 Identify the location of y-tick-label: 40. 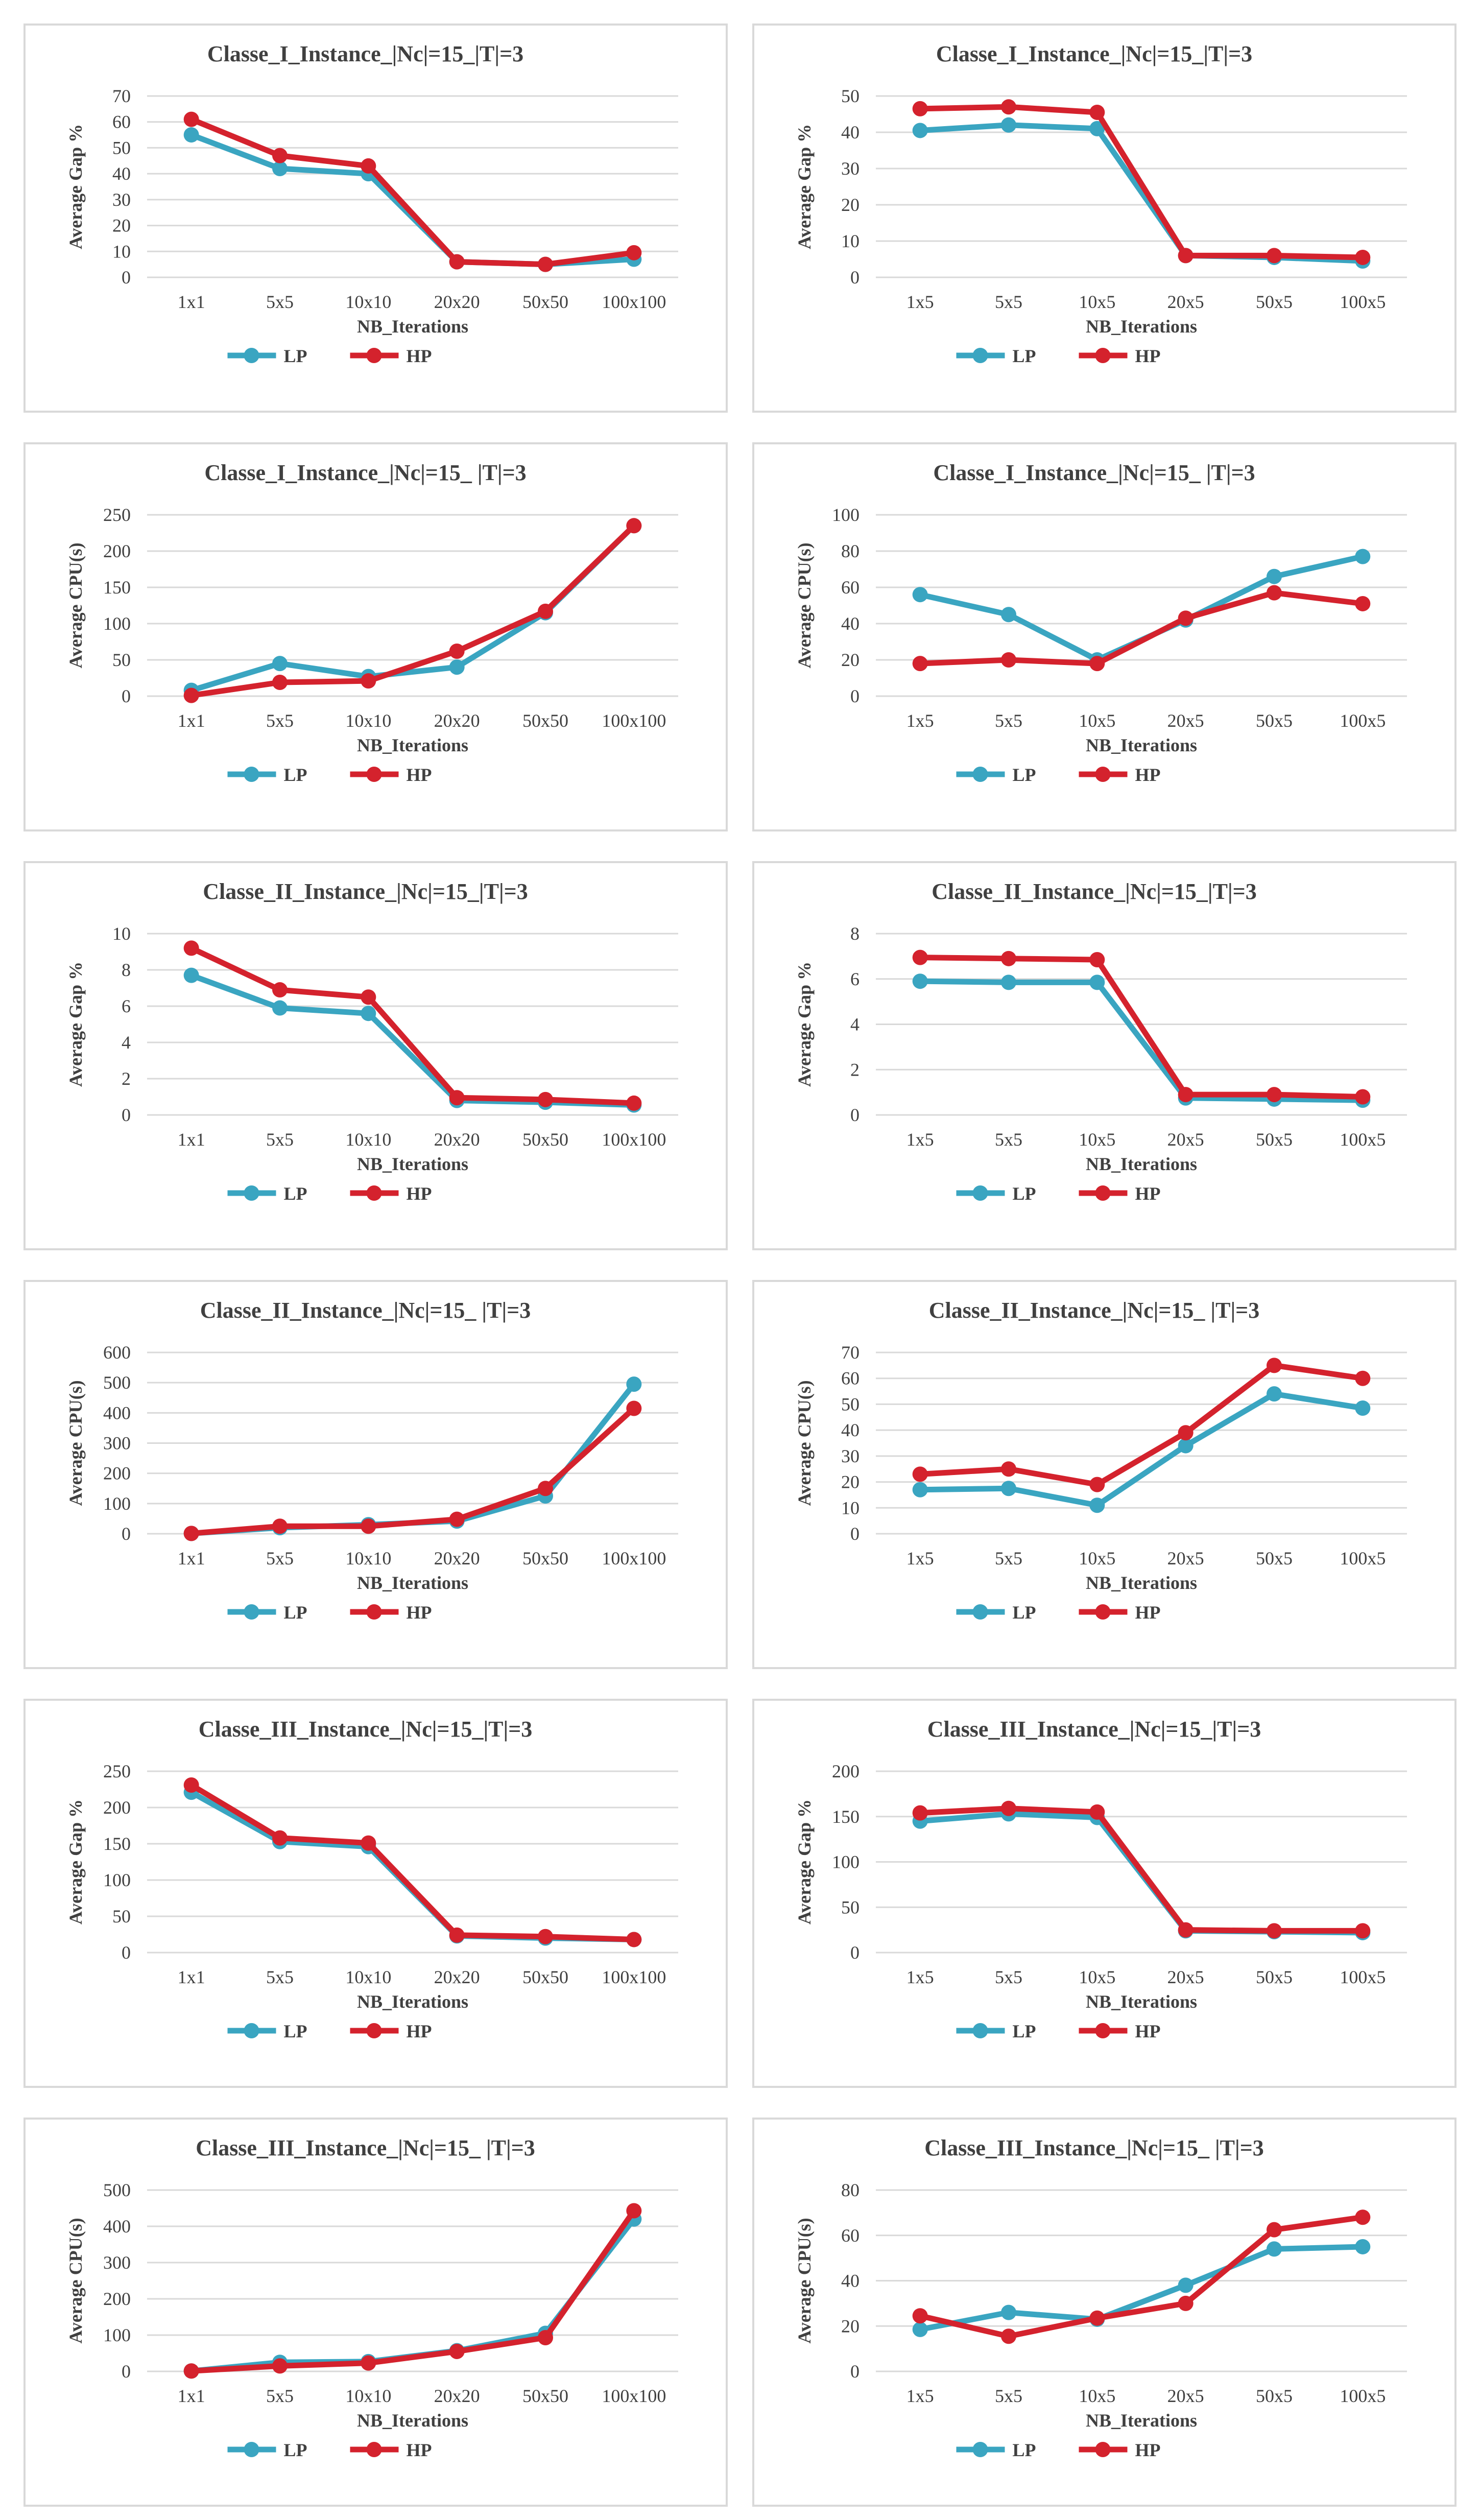
(850, 2281).